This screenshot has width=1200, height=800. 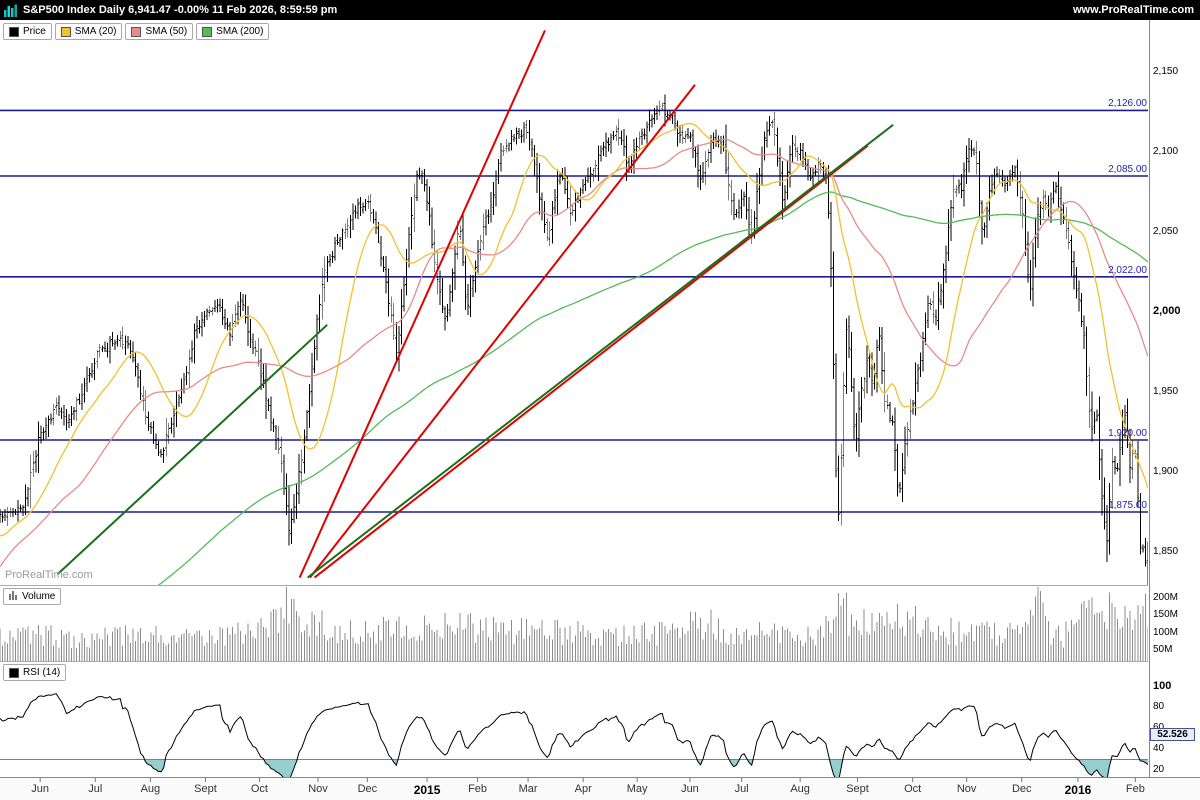 What do you see at coordinates (574, 624) in the screenshot?
I see `volume-bars-group` at bounding box center [574, 624].